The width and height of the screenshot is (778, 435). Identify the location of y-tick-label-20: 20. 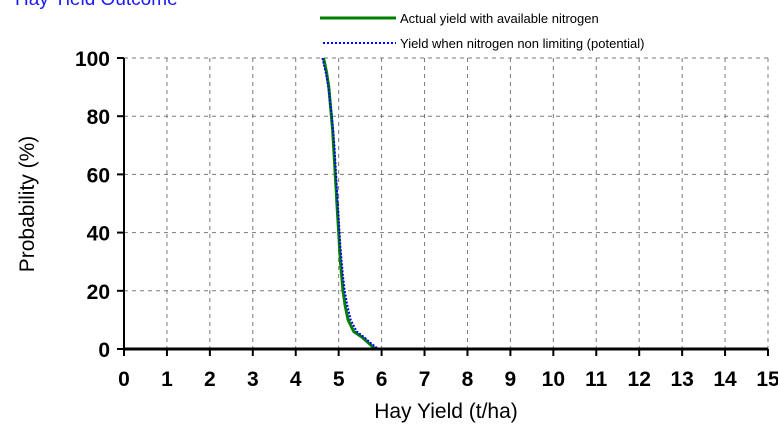
(98, 292).